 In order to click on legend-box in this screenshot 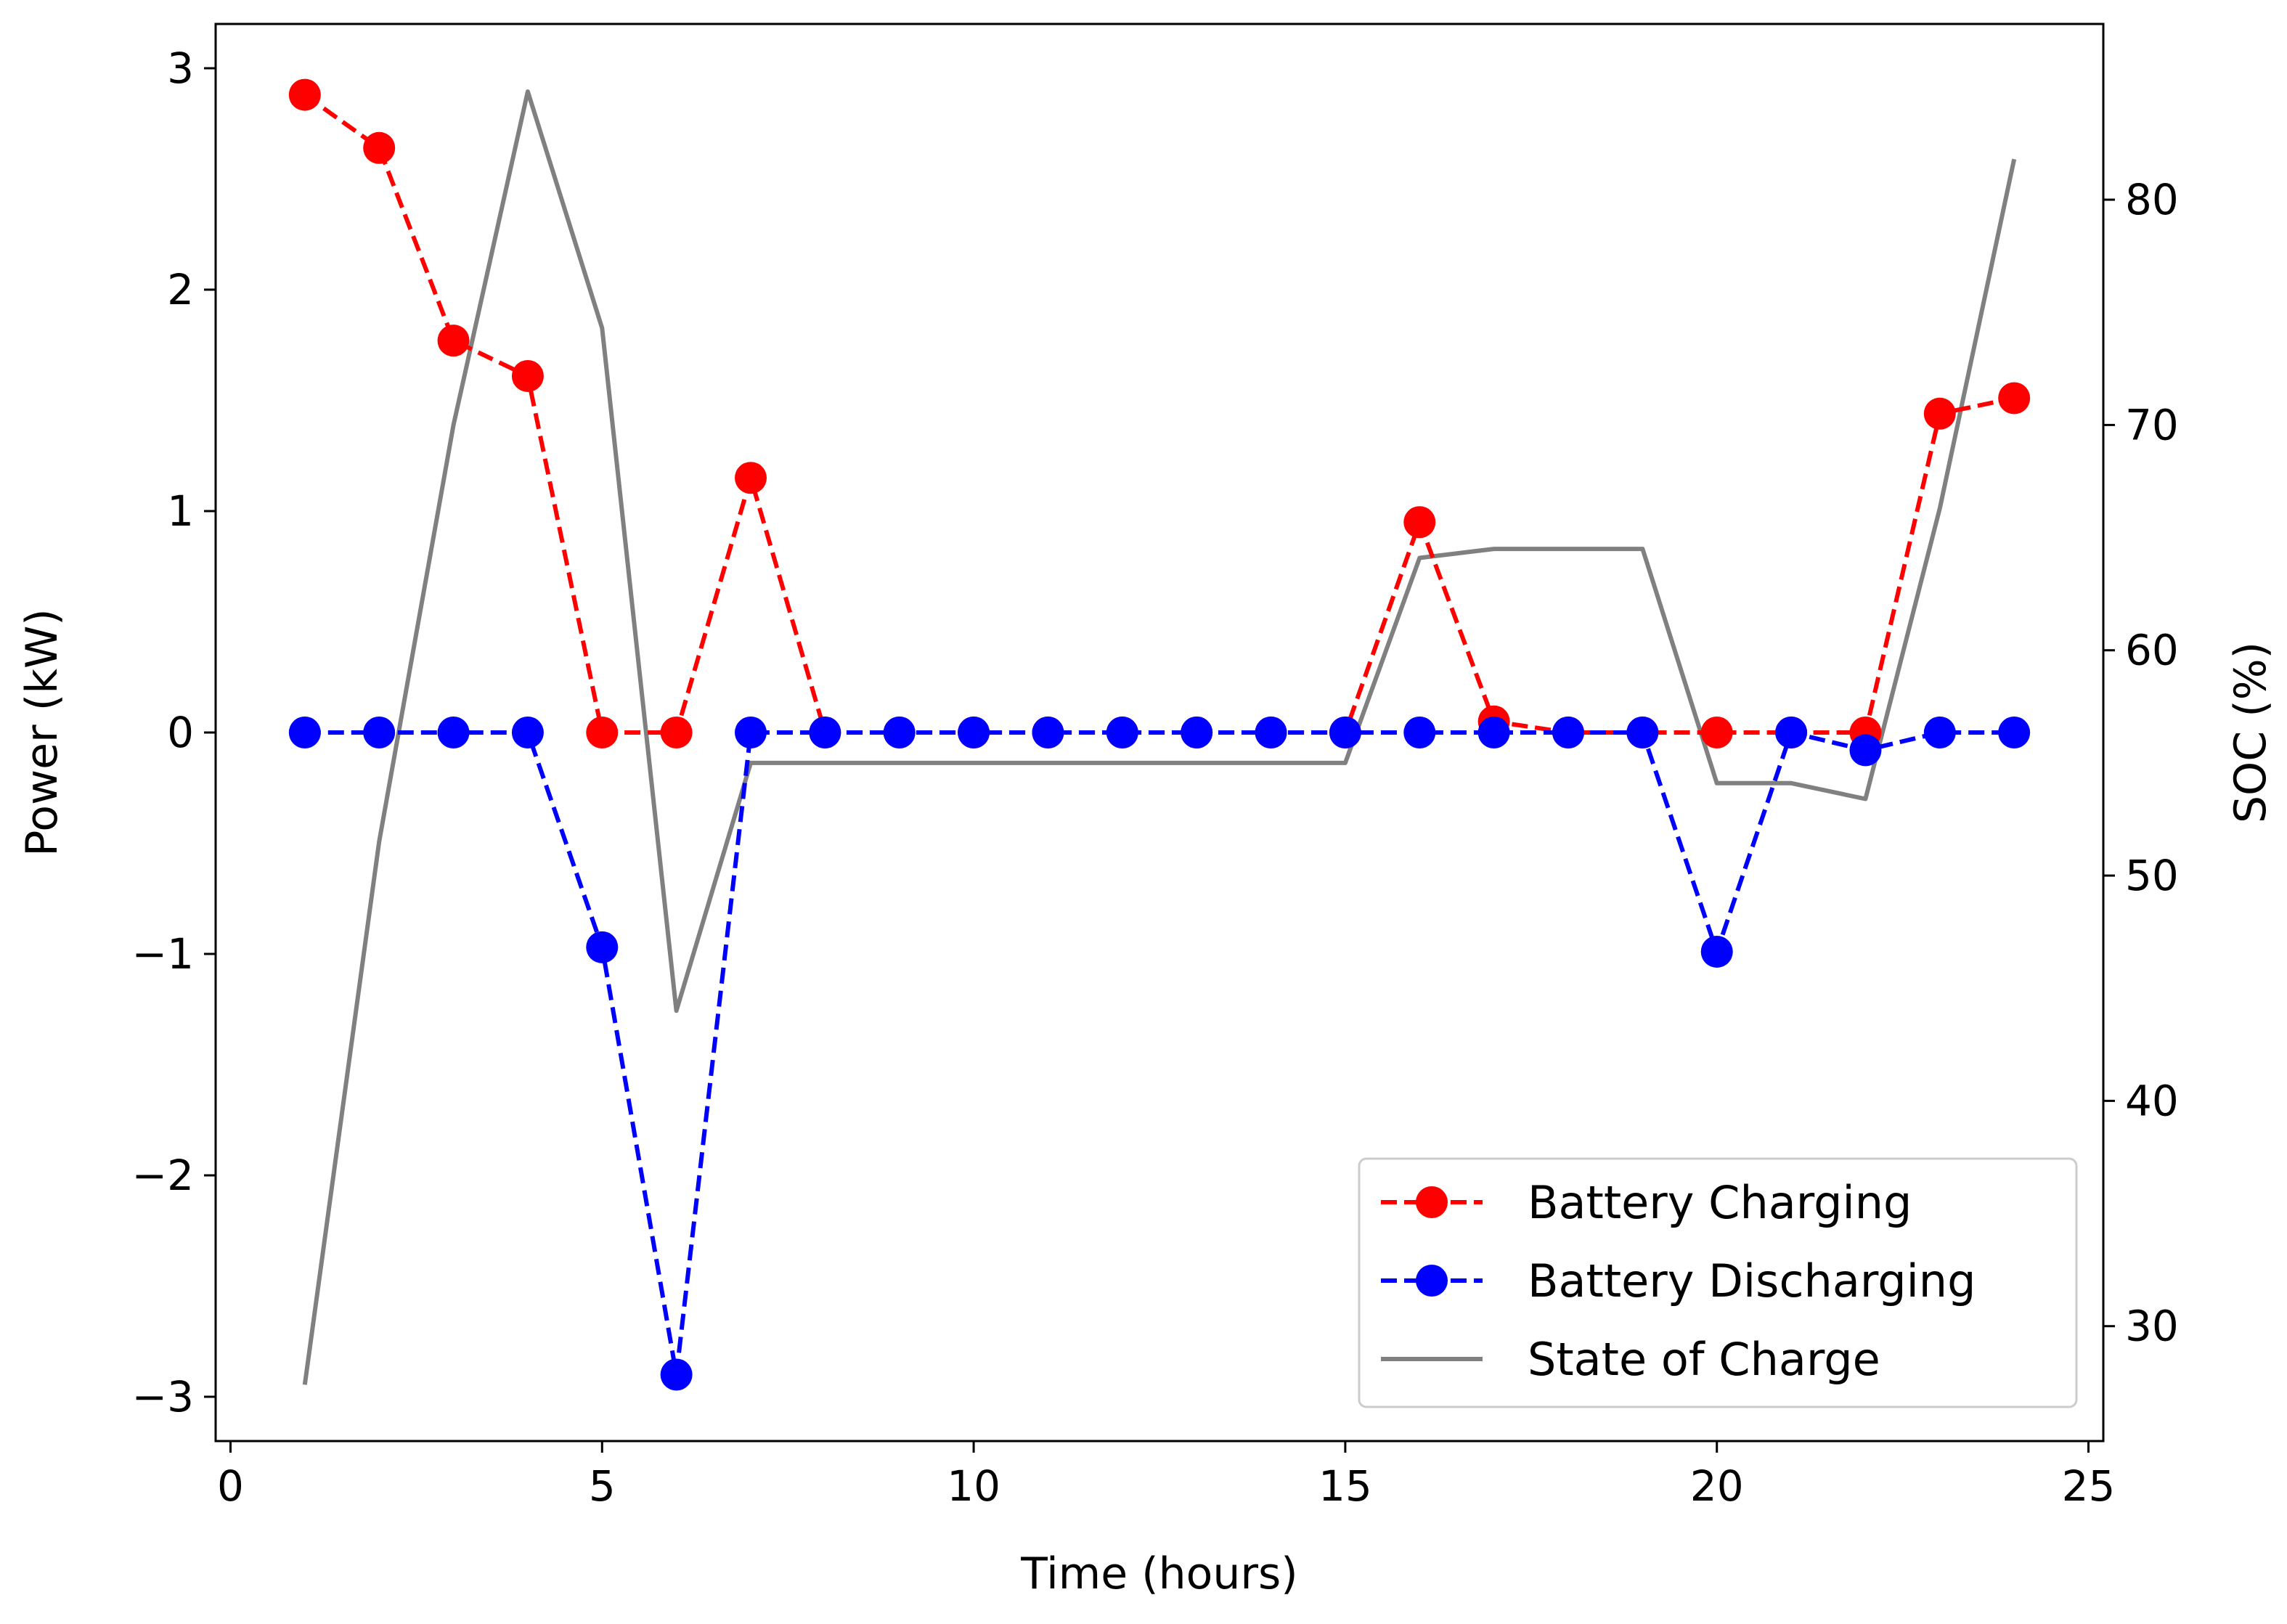, I will do `click(1718, 1283)`.